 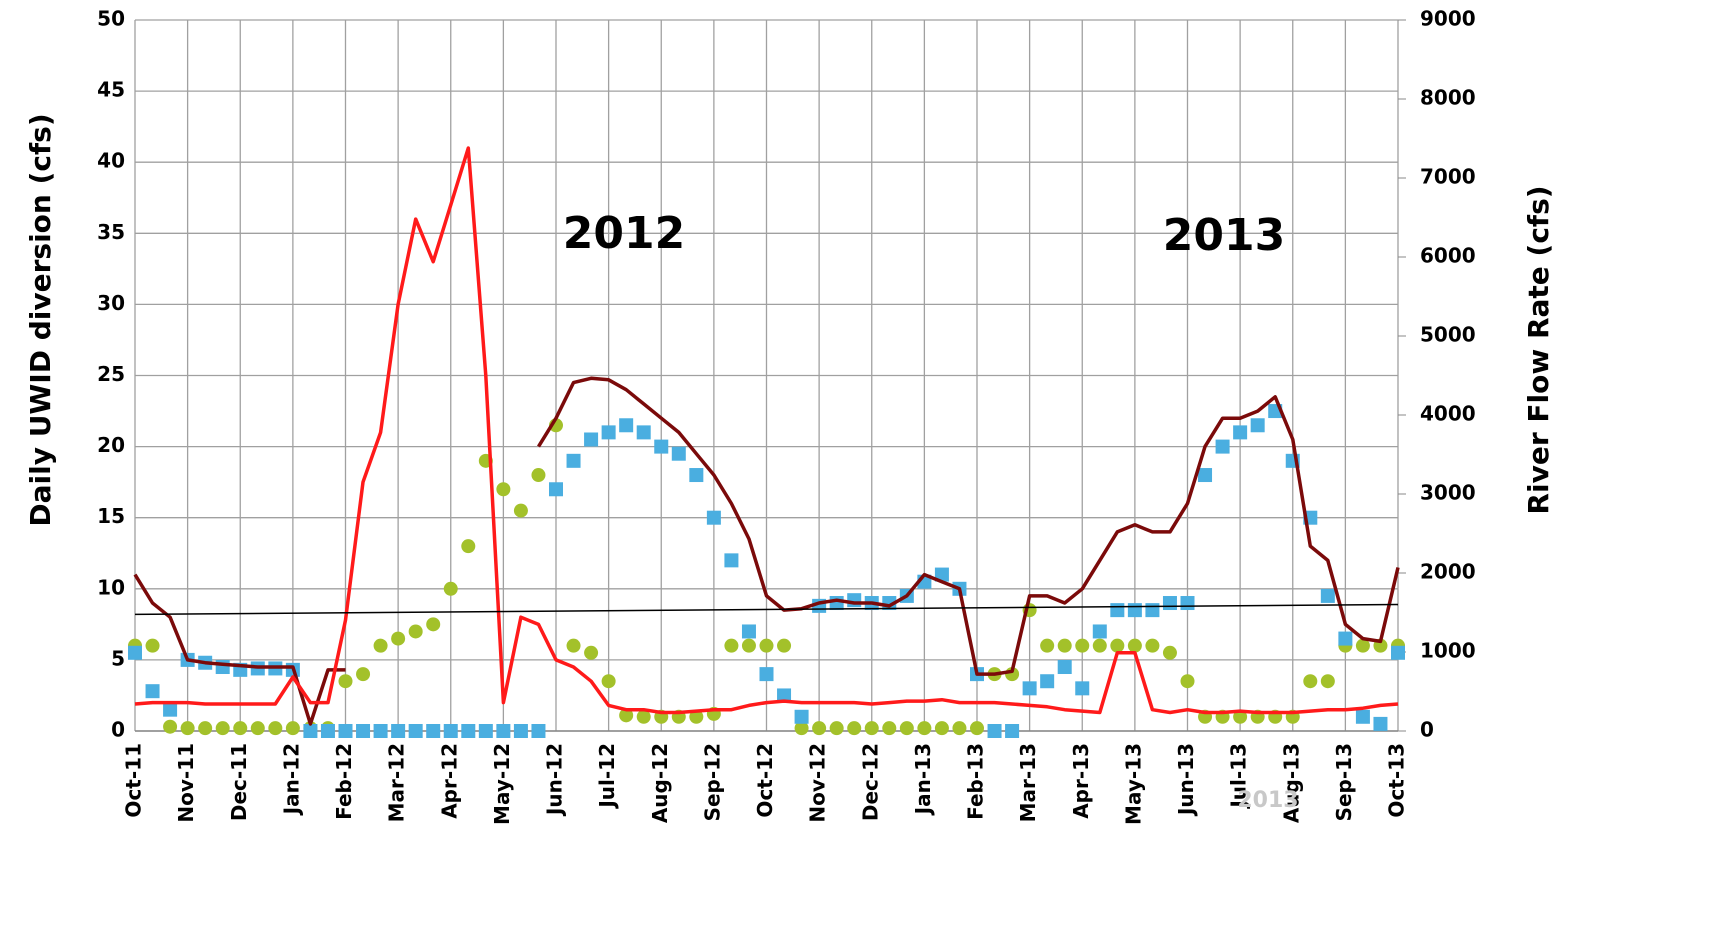 I want to click on y-tick-label: 0, so click(x=118, y=730).